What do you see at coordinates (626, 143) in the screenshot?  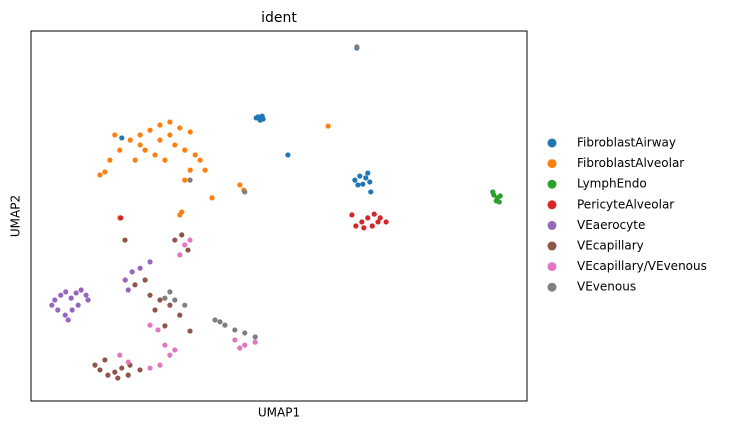 I see `legend-label: FibroblastAirway` at bounding box center [626, 143].